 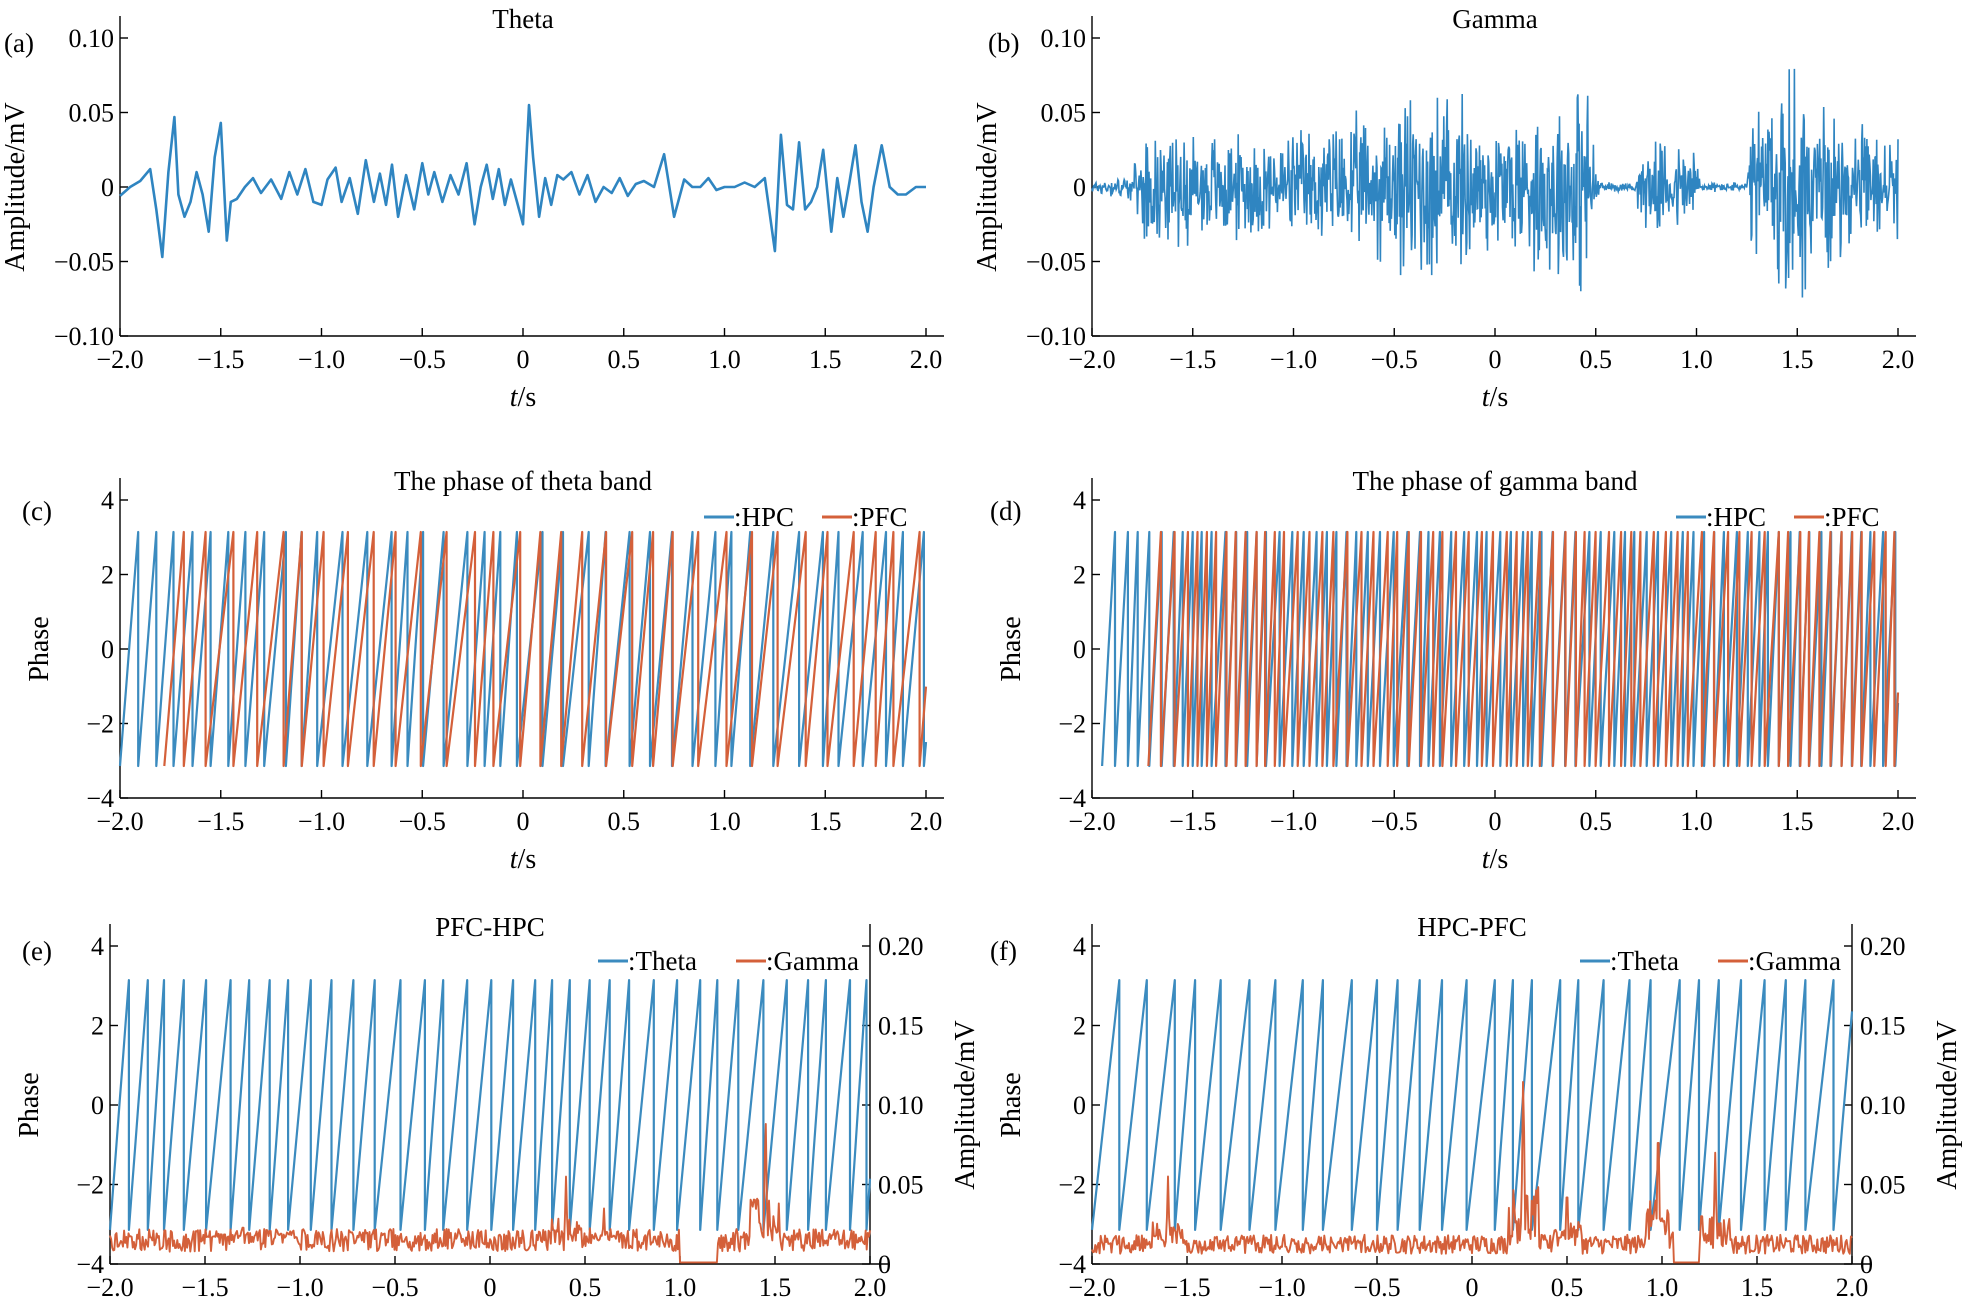 What do you see at coordinates (1947, 1105) in the screenshot?
I see `y-right-axis-label: Amplitude/mV` at bounding box center [1947, 1105].